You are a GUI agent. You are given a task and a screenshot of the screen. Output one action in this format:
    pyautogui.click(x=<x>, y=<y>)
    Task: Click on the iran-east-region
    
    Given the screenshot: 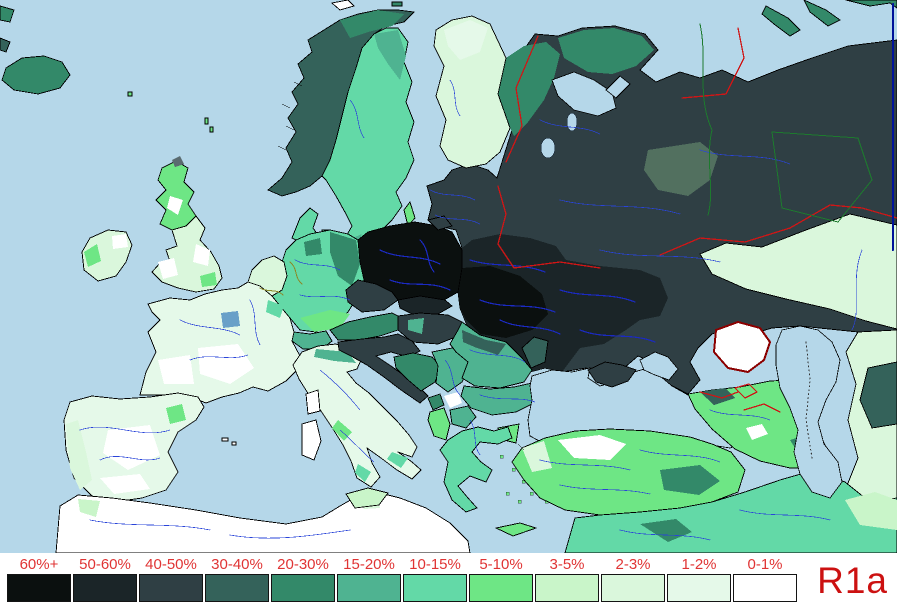 What is the action you would take?
    pyautogui.click(x=871, y=511)
    